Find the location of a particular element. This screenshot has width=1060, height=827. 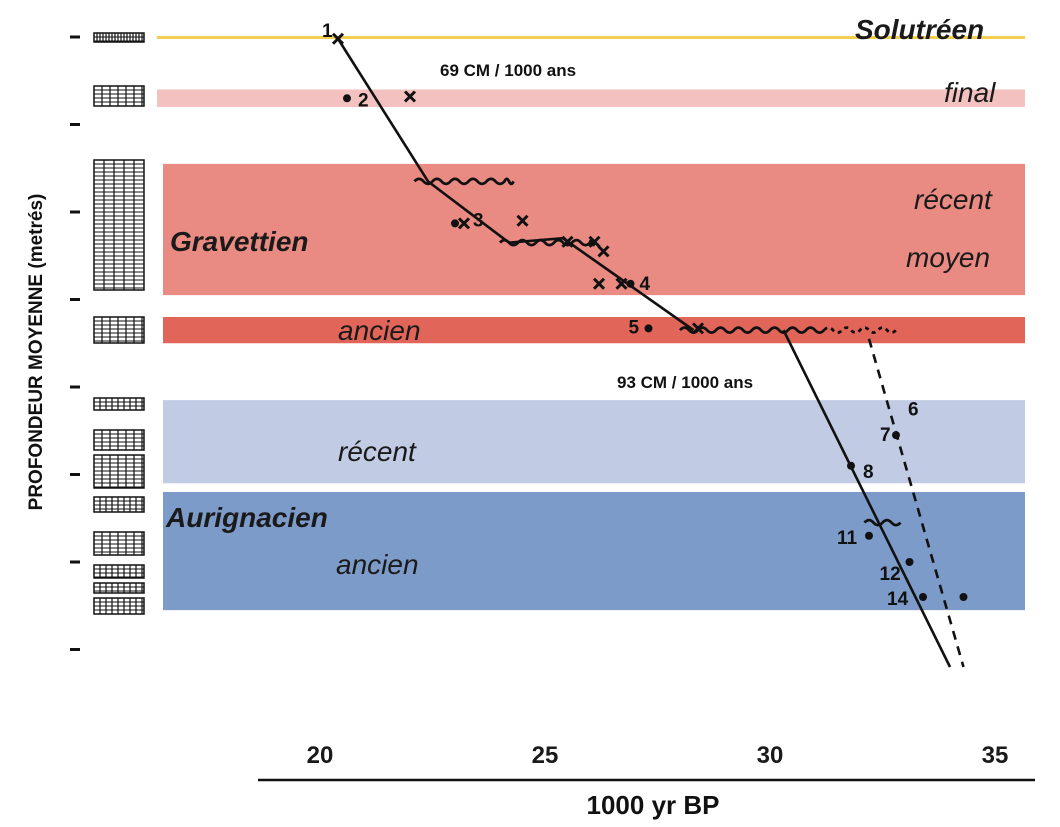

trend-line is located at coordinates (867, 498).